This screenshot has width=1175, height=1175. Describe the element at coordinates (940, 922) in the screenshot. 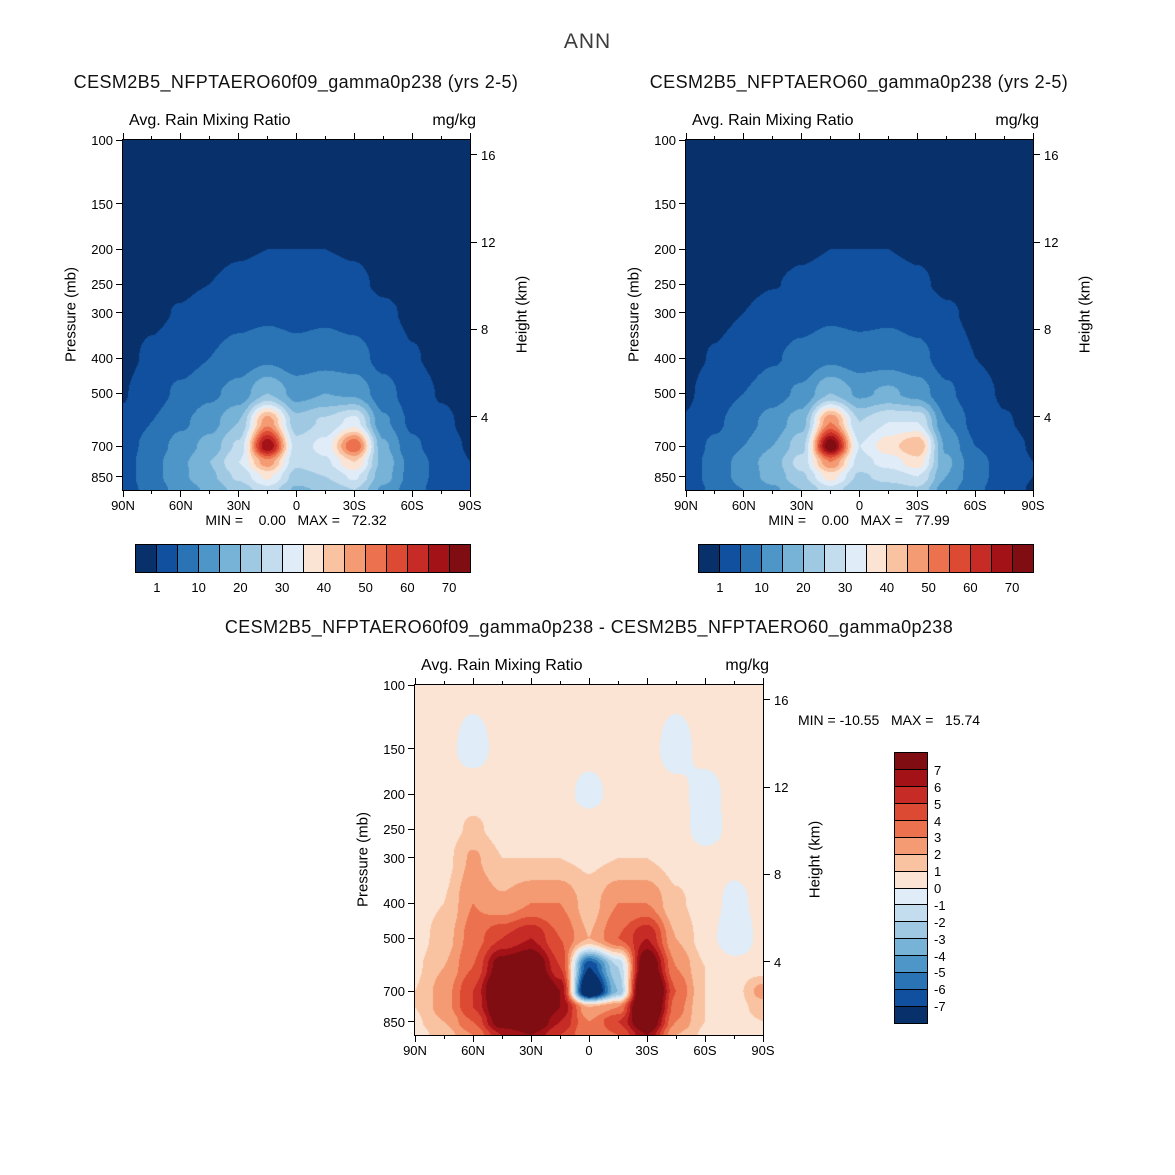

I see `colorbar-tick-label: -2` at that location.